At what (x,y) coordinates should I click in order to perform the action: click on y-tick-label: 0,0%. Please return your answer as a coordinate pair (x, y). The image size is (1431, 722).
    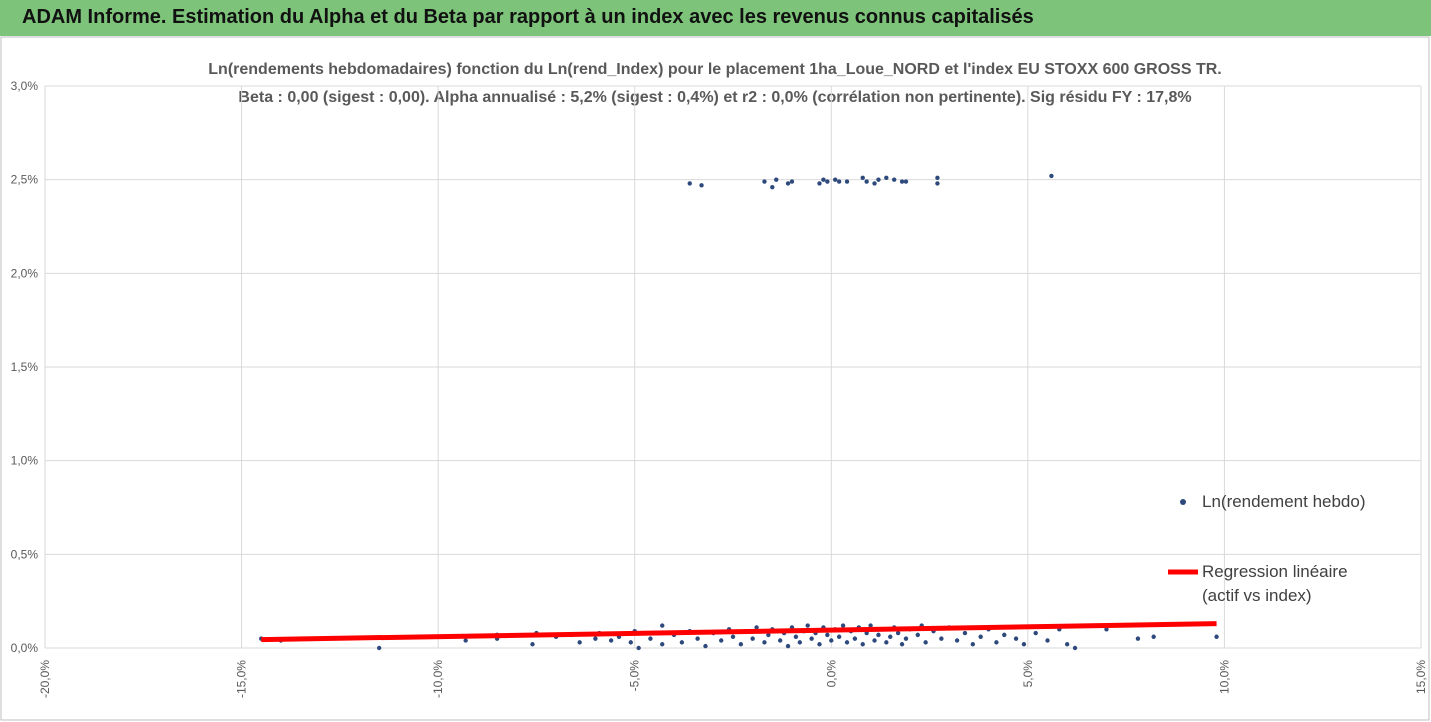
    Looking at the image, I should click on (25, 648).